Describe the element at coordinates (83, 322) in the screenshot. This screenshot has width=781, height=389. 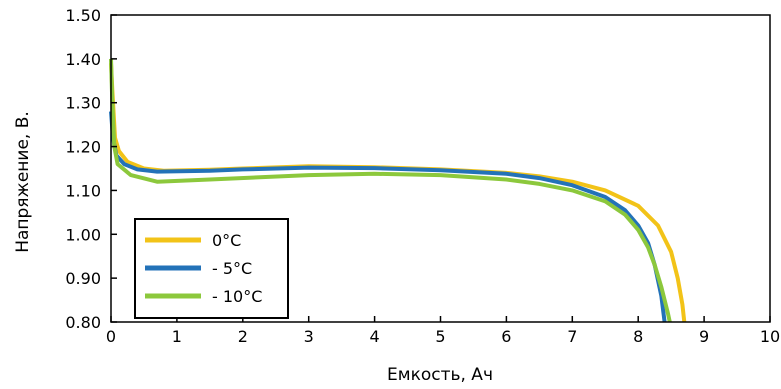
I see `y-tick-label: 0.80` at that location.